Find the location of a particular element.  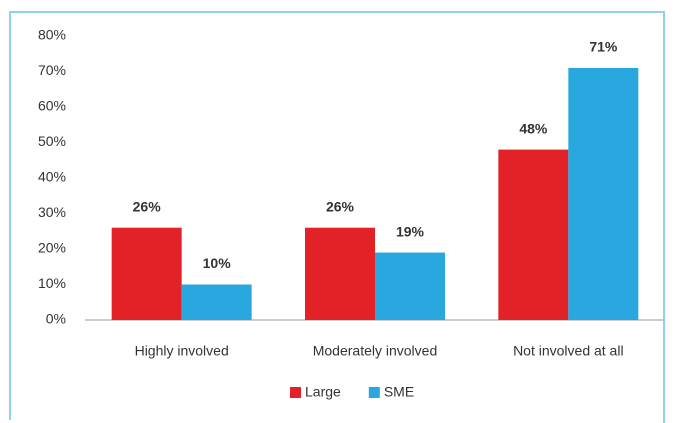

y-tick-label: 30% is located at coordinates (52, 212).